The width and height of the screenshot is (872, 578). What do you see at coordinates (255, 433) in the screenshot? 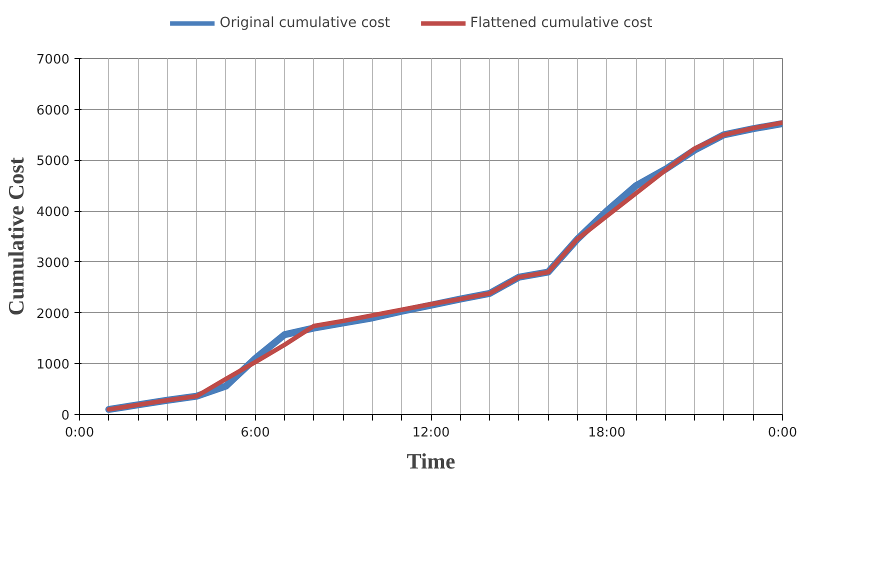
I see `x-tick-label: 6:00` at bounding box center [255, 433].